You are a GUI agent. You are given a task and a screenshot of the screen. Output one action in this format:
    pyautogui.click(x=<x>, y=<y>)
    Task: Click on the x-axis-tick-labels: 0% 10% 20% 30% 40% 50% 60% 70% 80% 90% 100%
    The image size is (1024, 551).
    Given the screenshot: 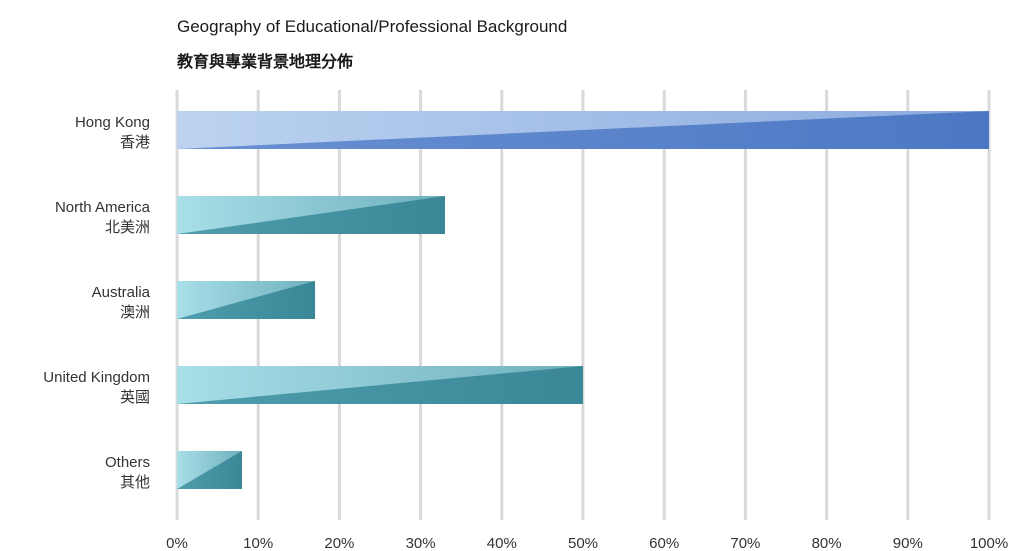 What is the action you would take?
    pyautogui.click(x=587, y=543)
    